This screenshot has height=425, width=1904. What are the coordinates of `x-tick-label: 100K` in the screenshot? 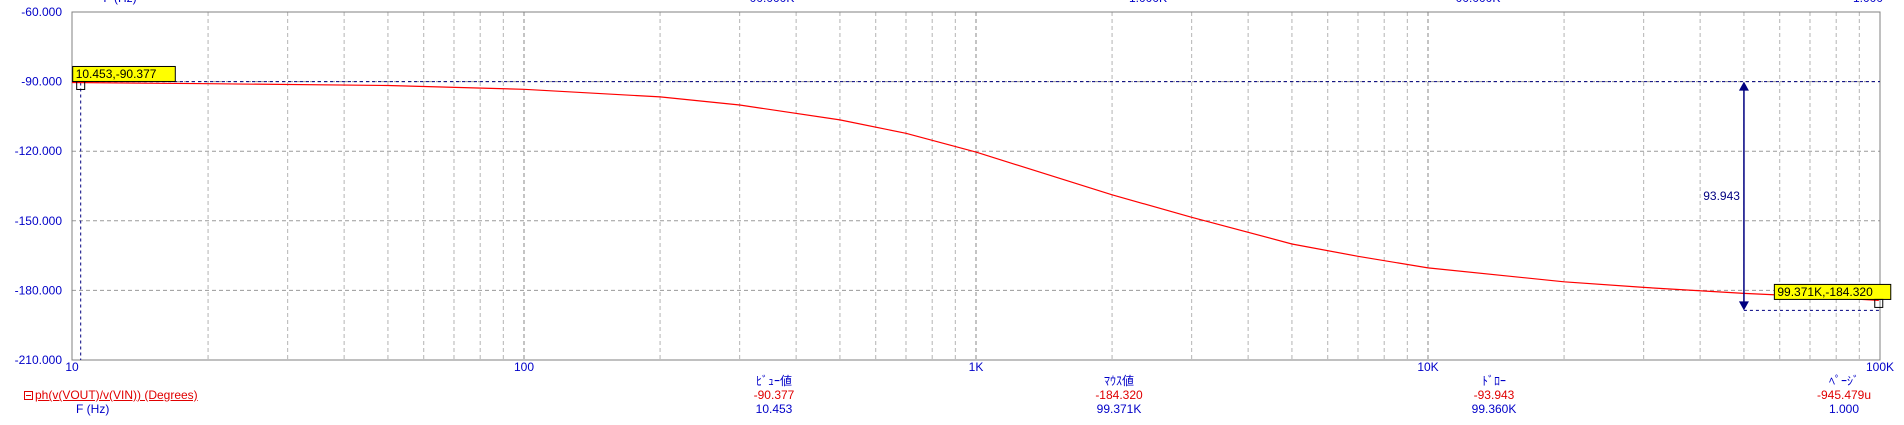 It's located at (1880, 367).